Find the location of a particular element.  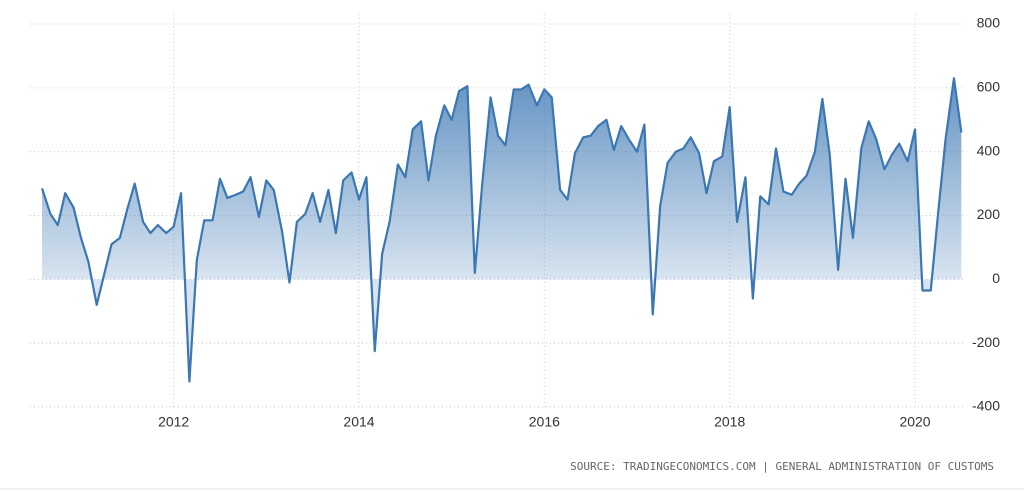

x-tick-label: 2018 is located at coordinates (729, 422).